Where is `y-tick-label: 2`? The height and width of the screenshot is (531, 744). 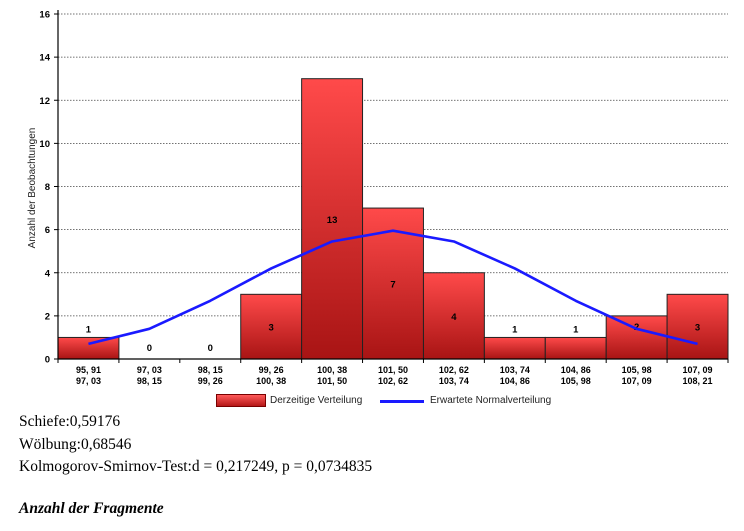
y-tick-label: 2 is located at coordinates (47, 316).